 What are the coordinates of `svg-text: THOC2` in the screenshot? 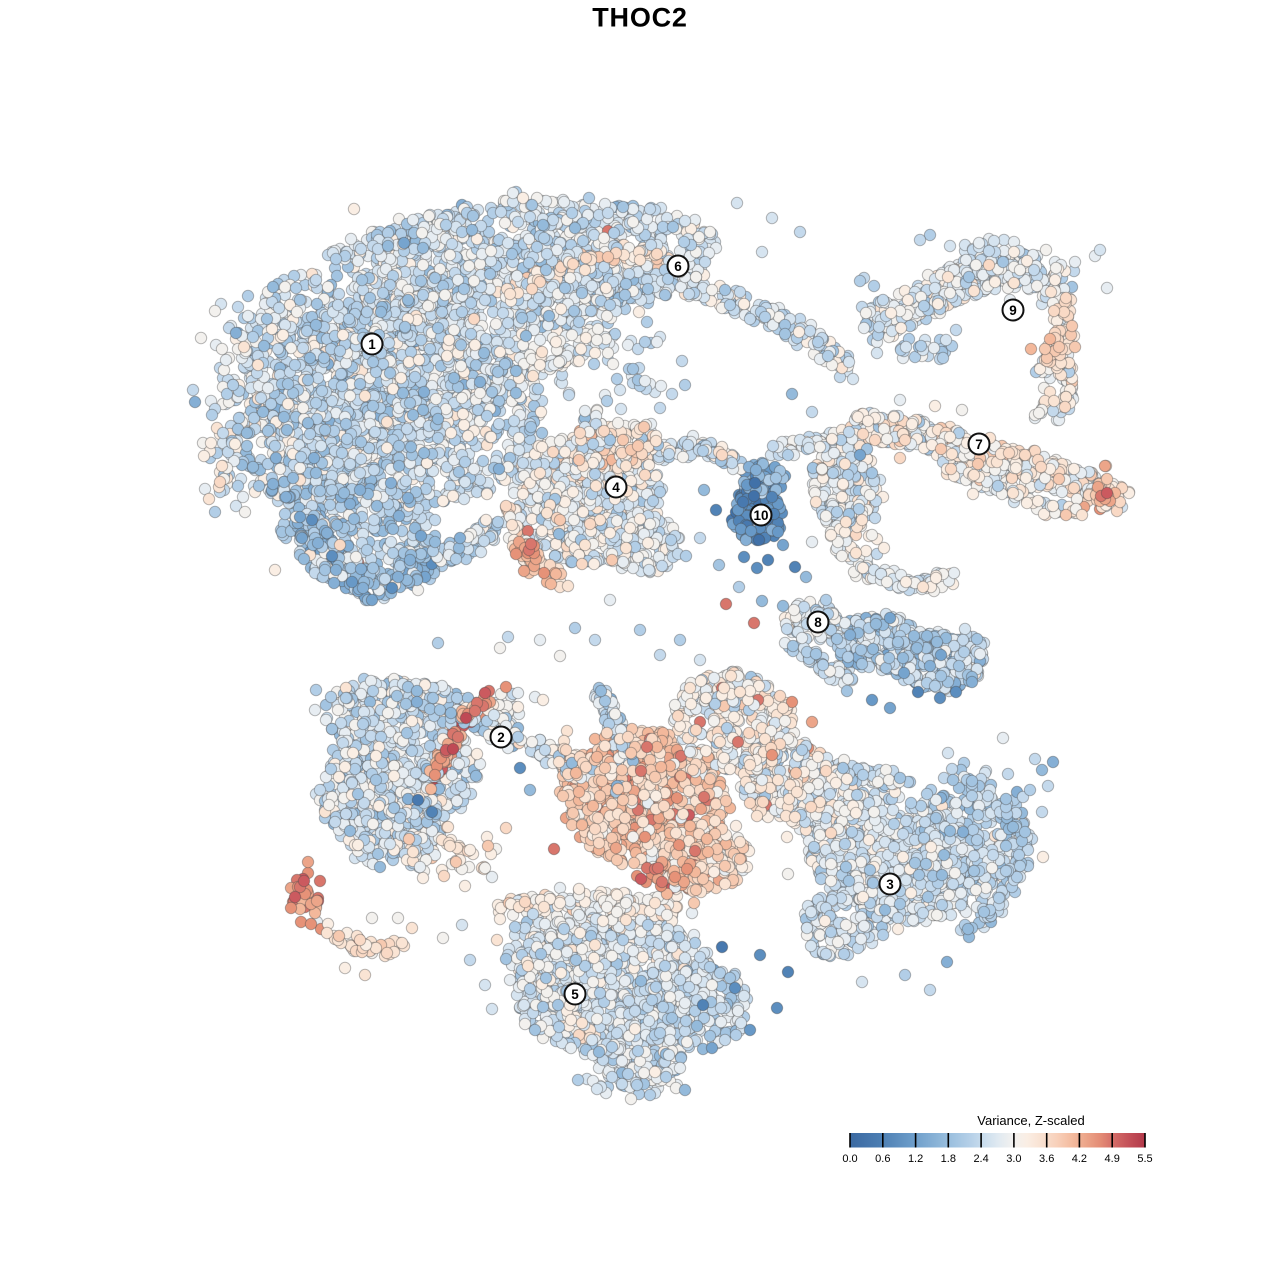 It's located at (640, 18).